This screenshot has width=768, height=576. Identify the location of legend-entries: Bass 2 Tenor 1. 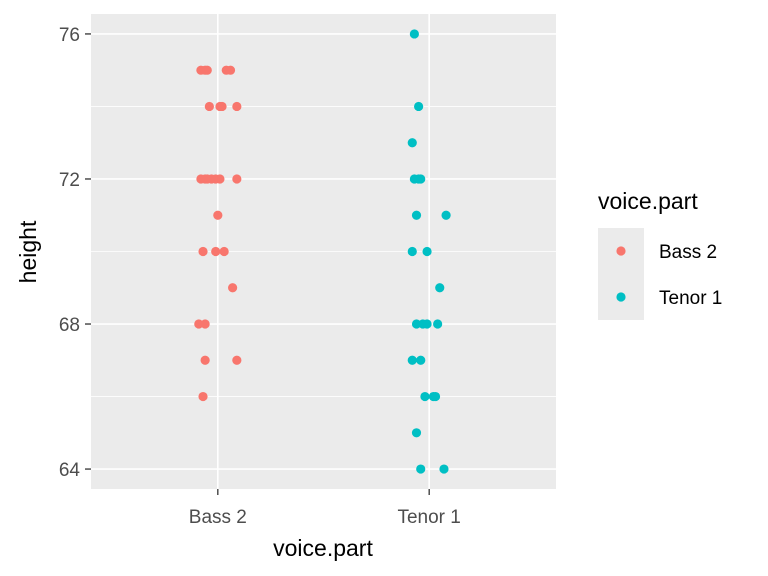
(660, 274).